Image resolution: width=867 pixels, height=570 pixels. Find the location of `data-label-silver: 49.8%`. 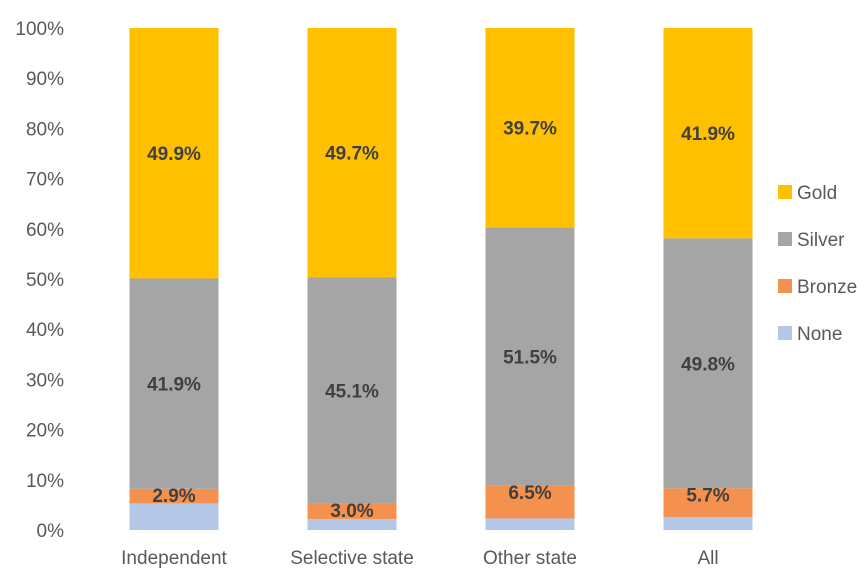

data-label-silver: 49.8% is located at coordinates (708, 364).